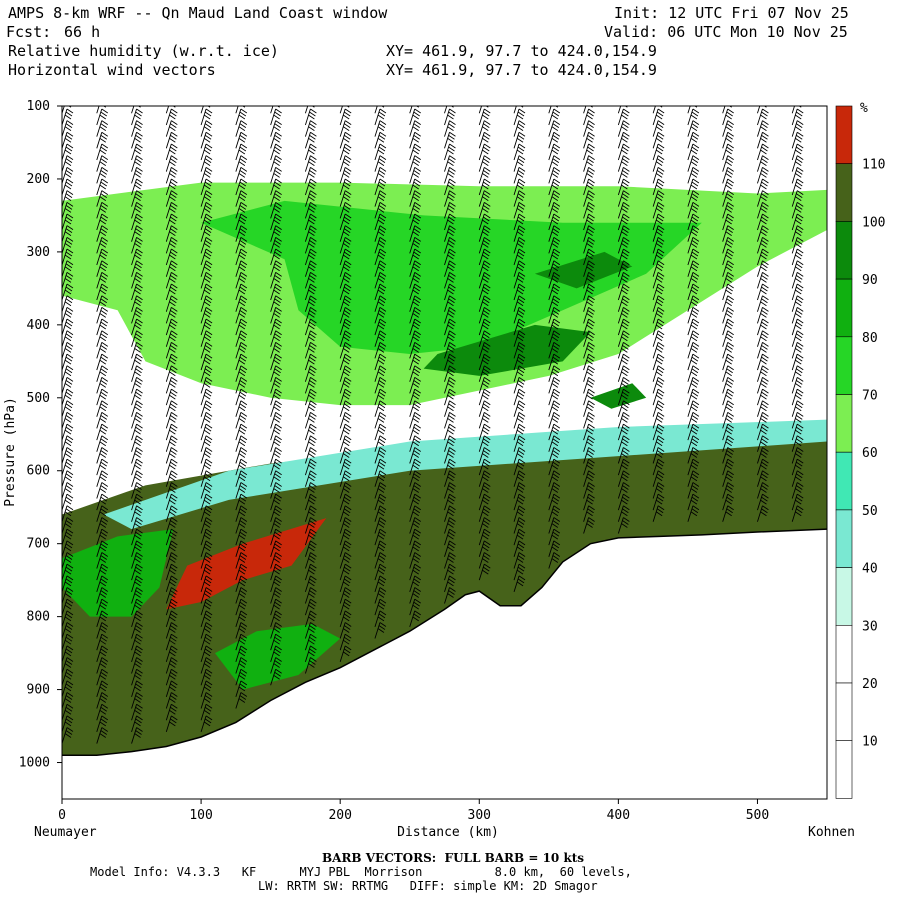 This screenshot has height=900, width=900. What do you see at coordinates (521, 70) in the screenshot?
I see `cross-section-coords-2: XY= 461.9, 97.7 to 424.0,154.9` at bounding box center [521, 70].